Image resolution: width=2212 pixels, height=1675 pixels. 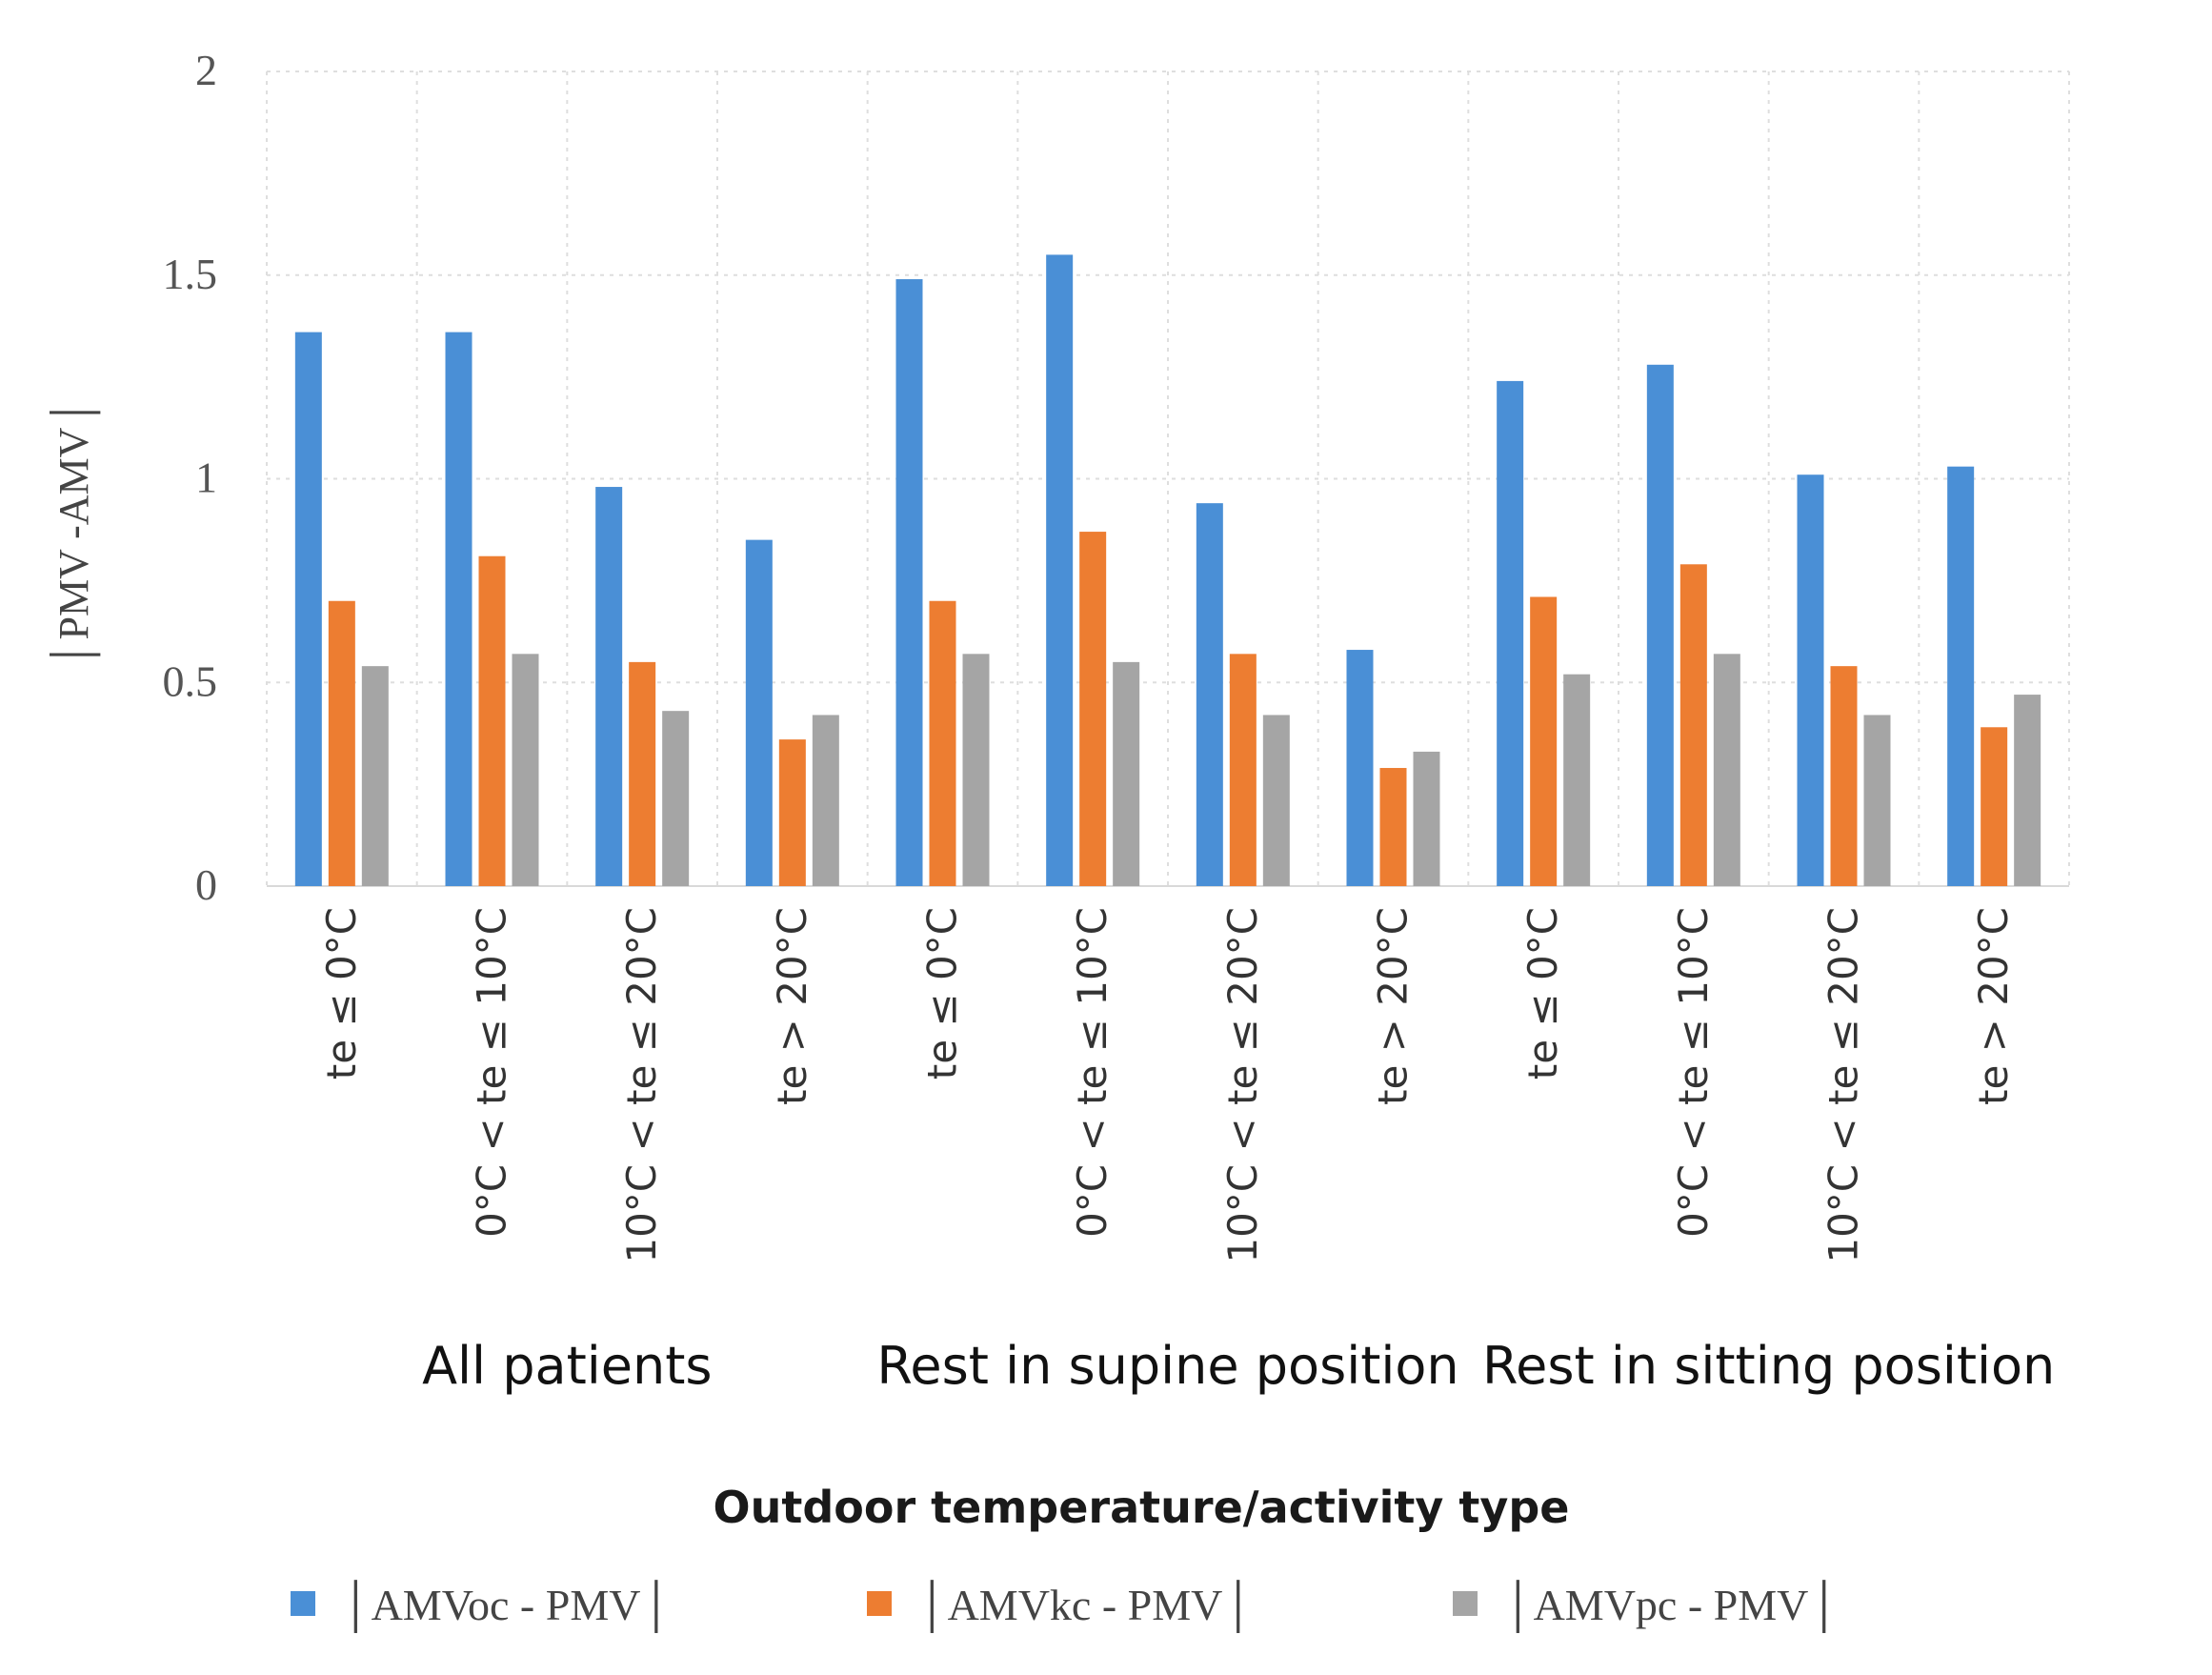 What do you see at coordinates (75, 533) in the screenshot?
I see `y-axis-label: │PMV -AMV│` at bounding box center [75, 533].